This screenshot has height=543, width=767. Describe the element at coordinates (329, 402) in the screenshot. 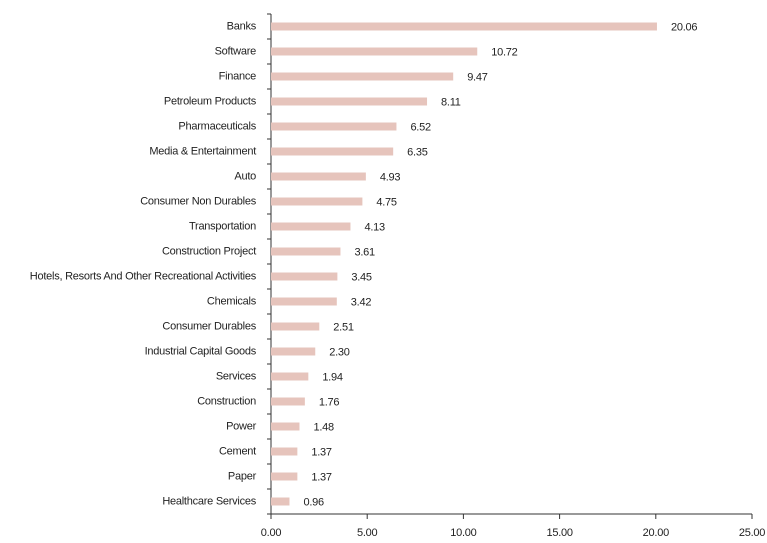

I see `value-label: 1.76` at that location.